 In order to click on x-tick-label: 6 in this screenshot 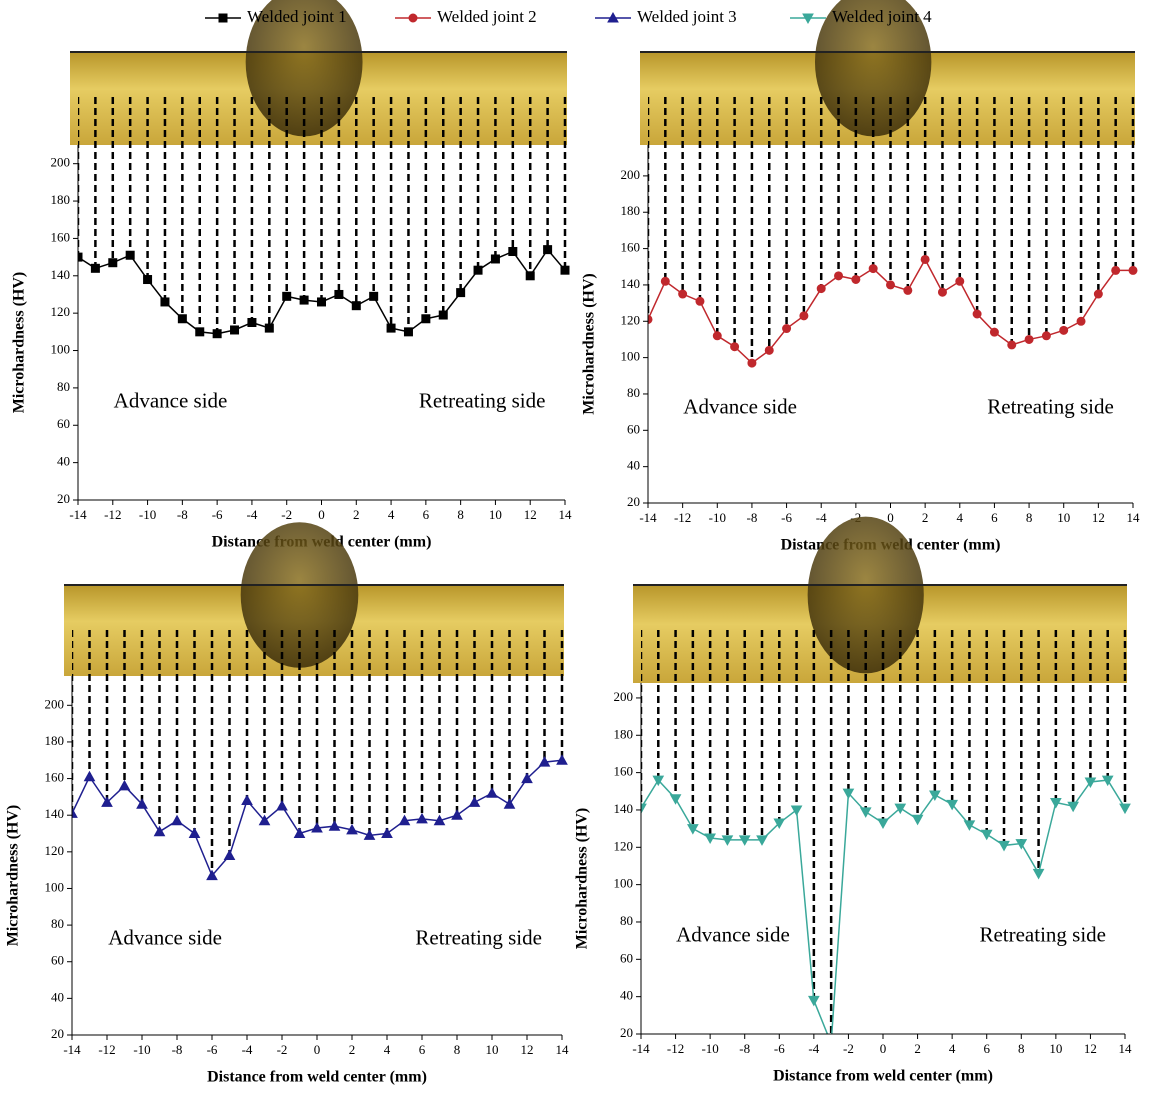, I will do `click(994, 517)`.